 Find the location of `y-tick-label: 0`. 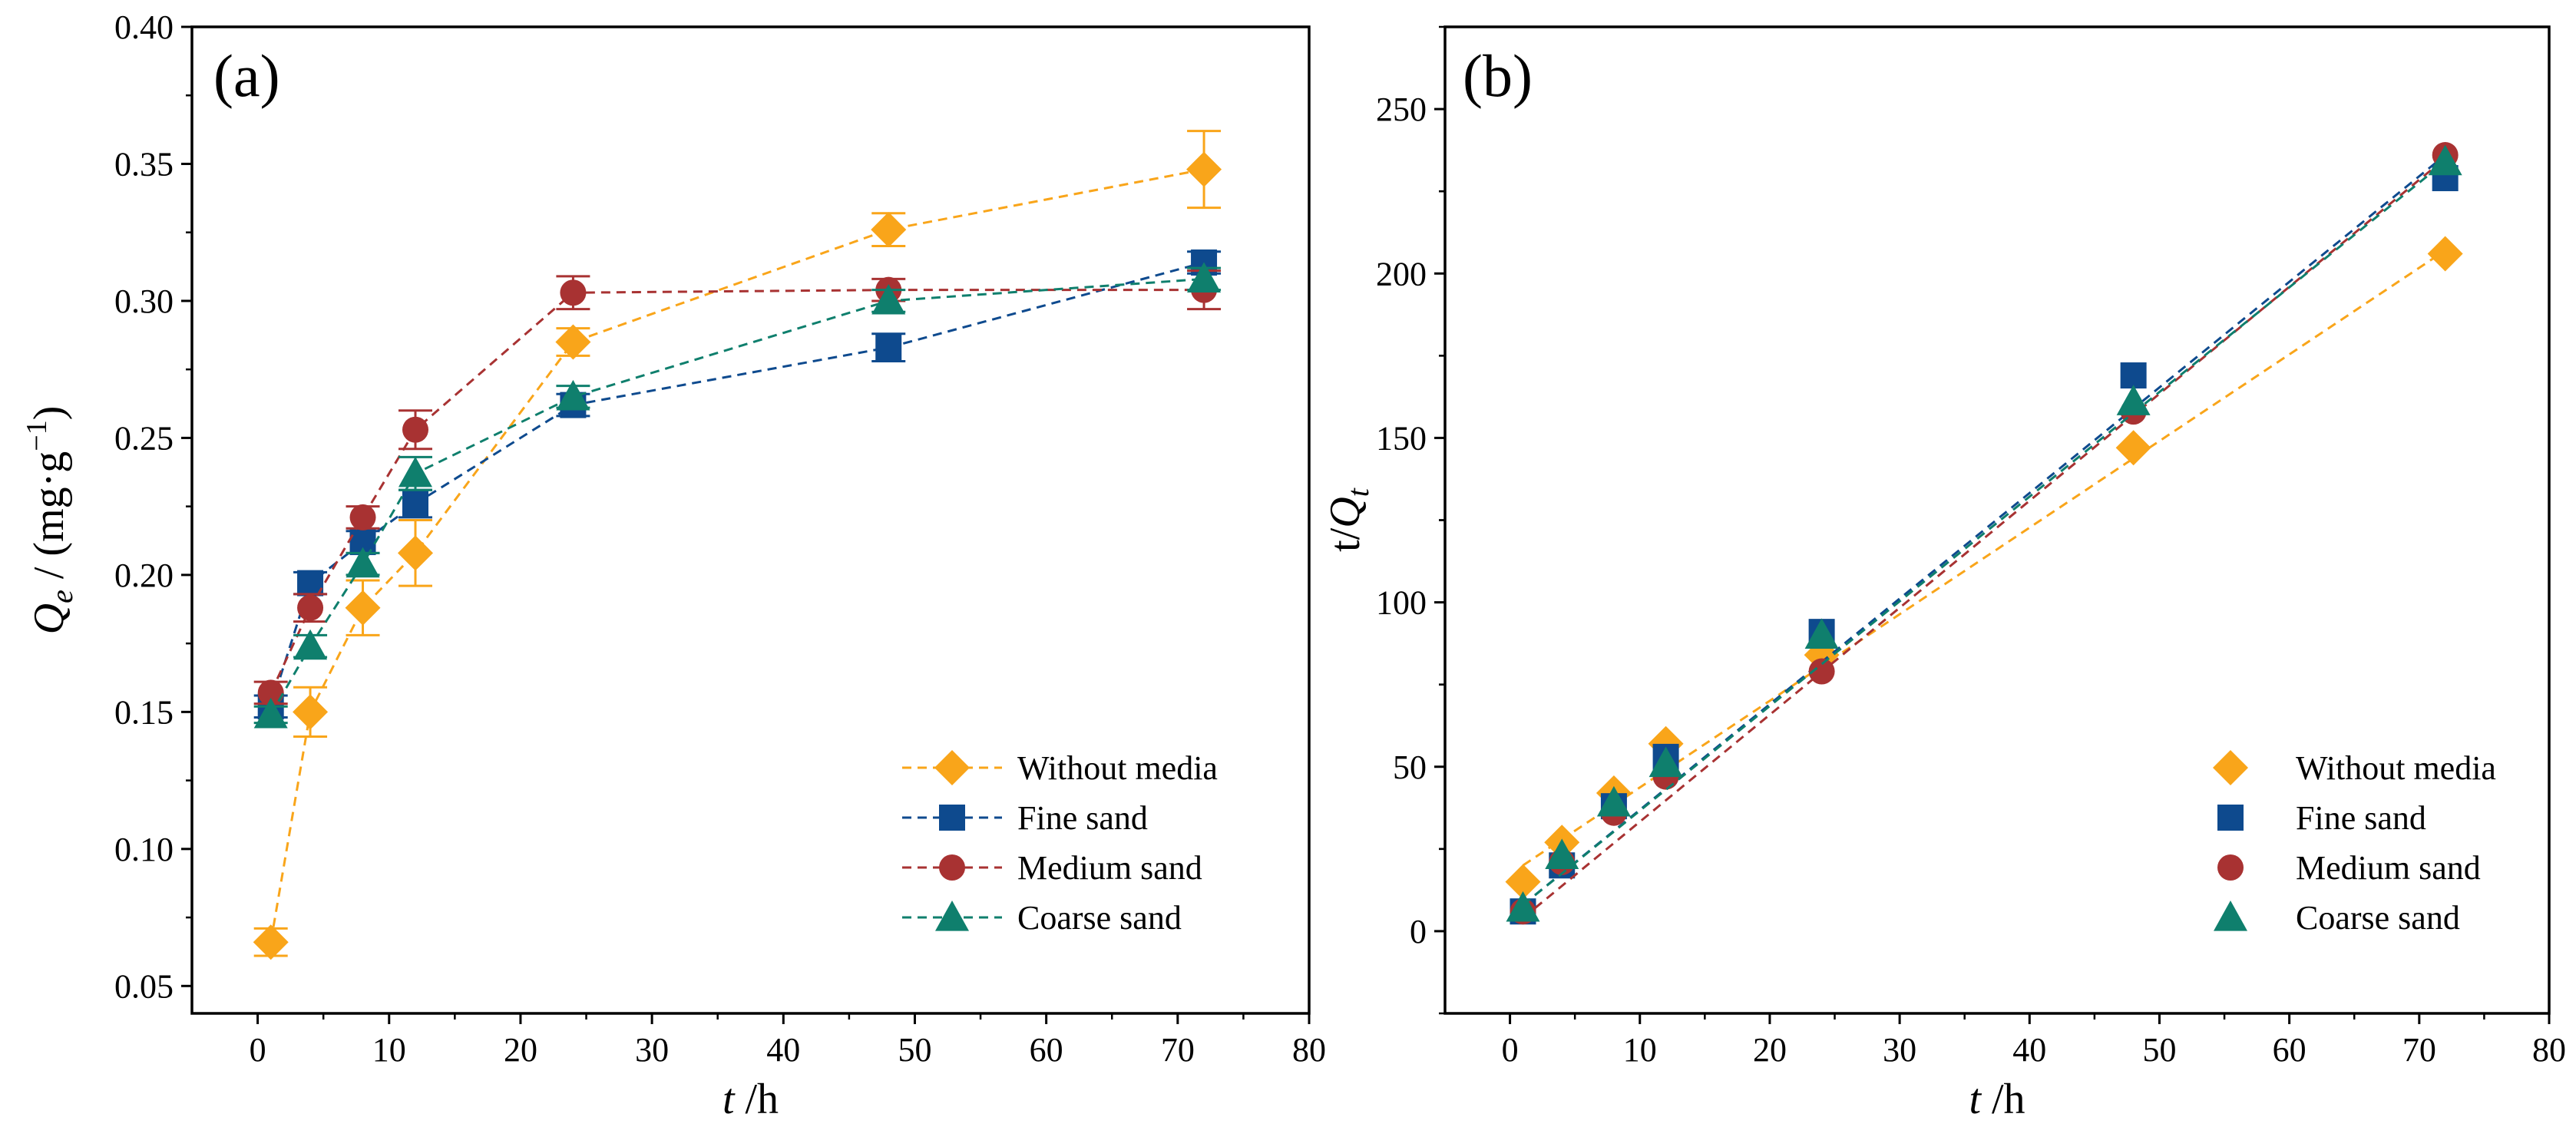

y-tick-label: 0 is located at coordinates (1418, 931).